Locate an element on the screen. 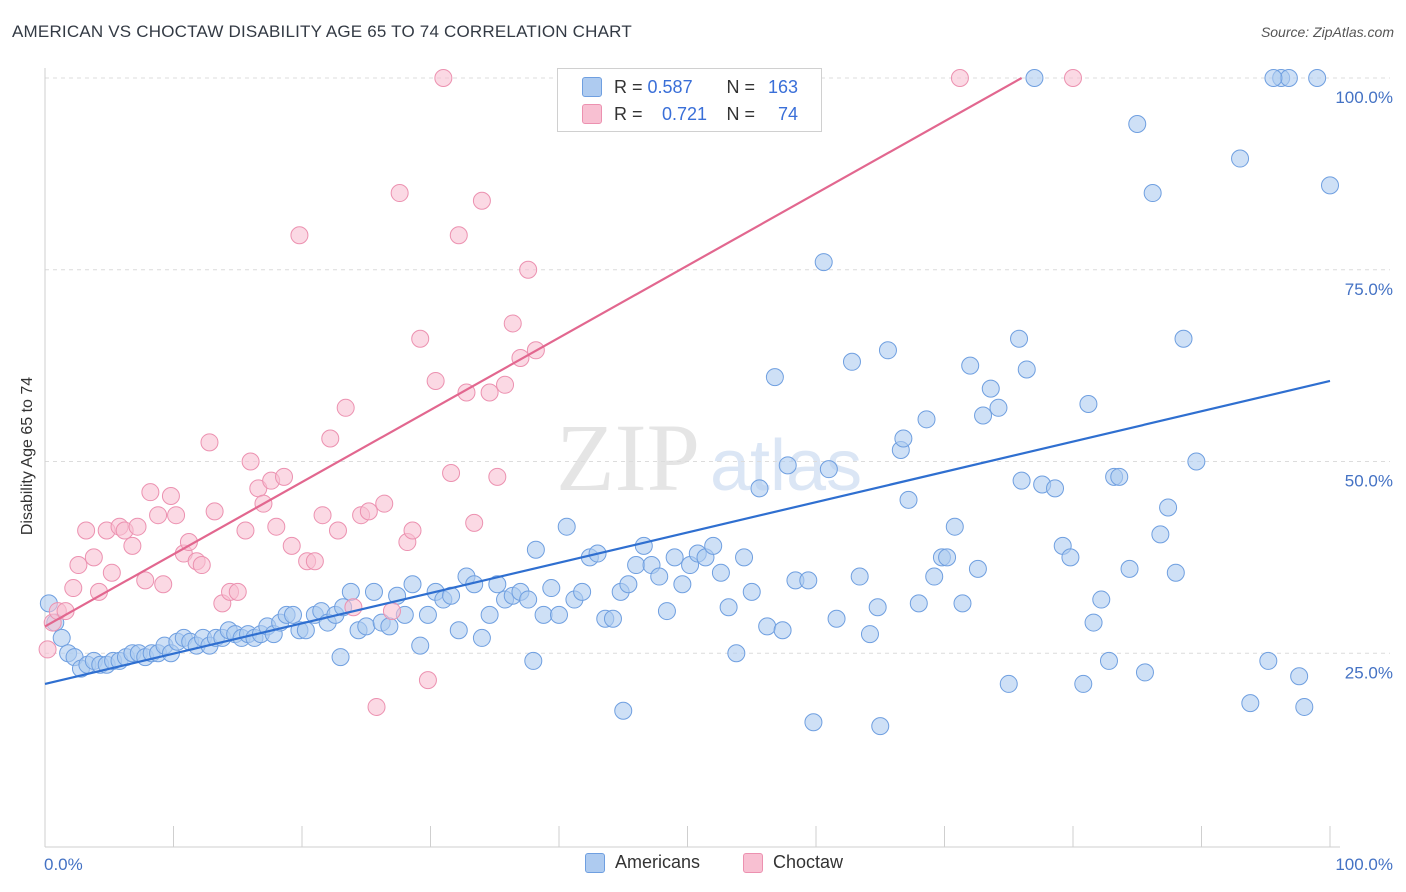 Image resolution: width=1406 pixels, height=892 pixels. watermark-zip: ZIP is located at coordinates (628, 457).